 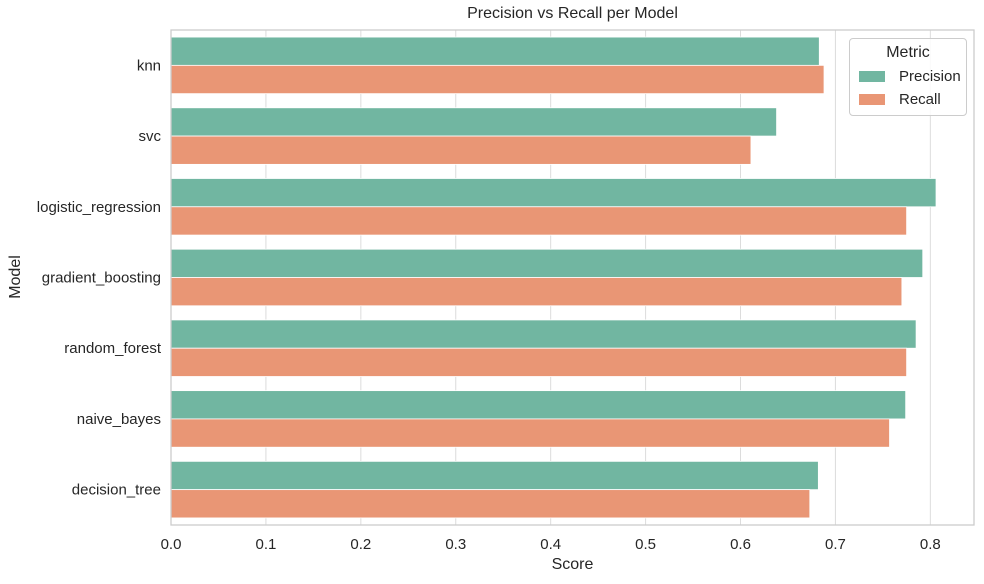 I want to click on bar-precision-random_forest, so click(x=543, y=334).